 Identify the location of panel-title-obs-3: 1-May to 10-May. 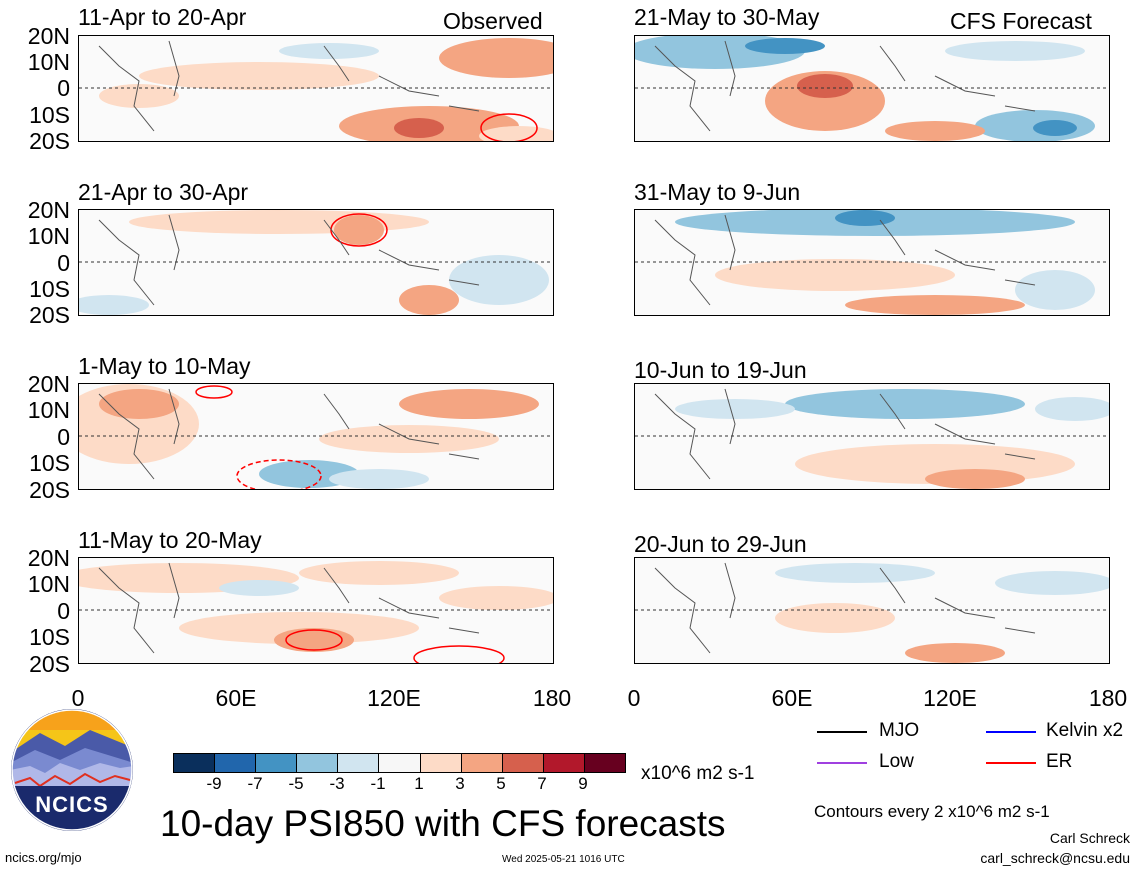
(164, 366).